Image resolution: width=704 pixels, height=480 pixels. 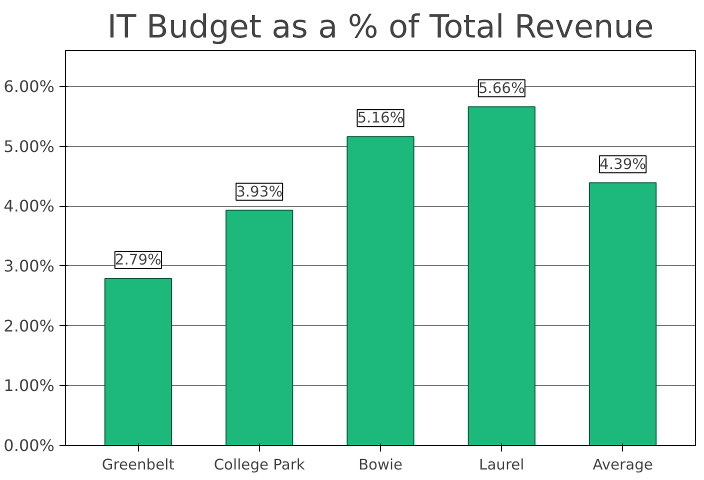 What do you see at coordinates (259, 191) in the screenshot?
I see `data-label: 3.93%` at bounding box center [259, 191].